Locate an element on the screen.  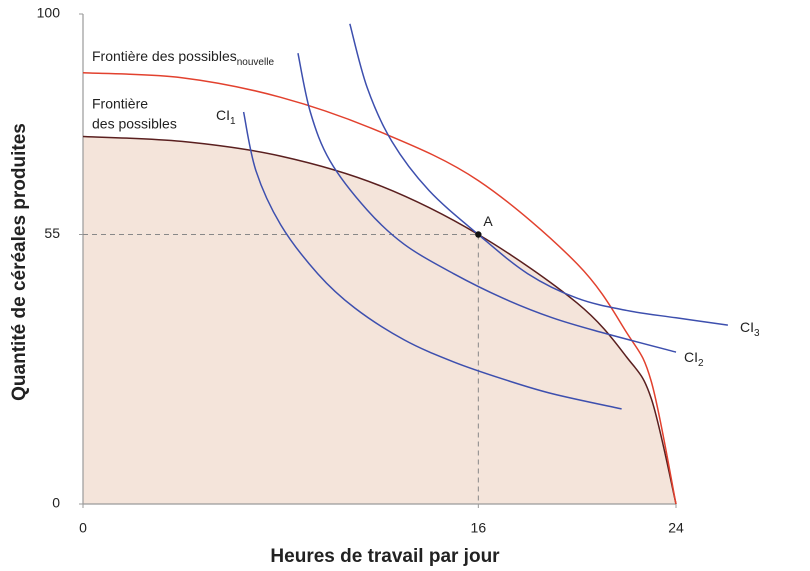
y-tick-label: 55 is located at coordinates (52, 233).